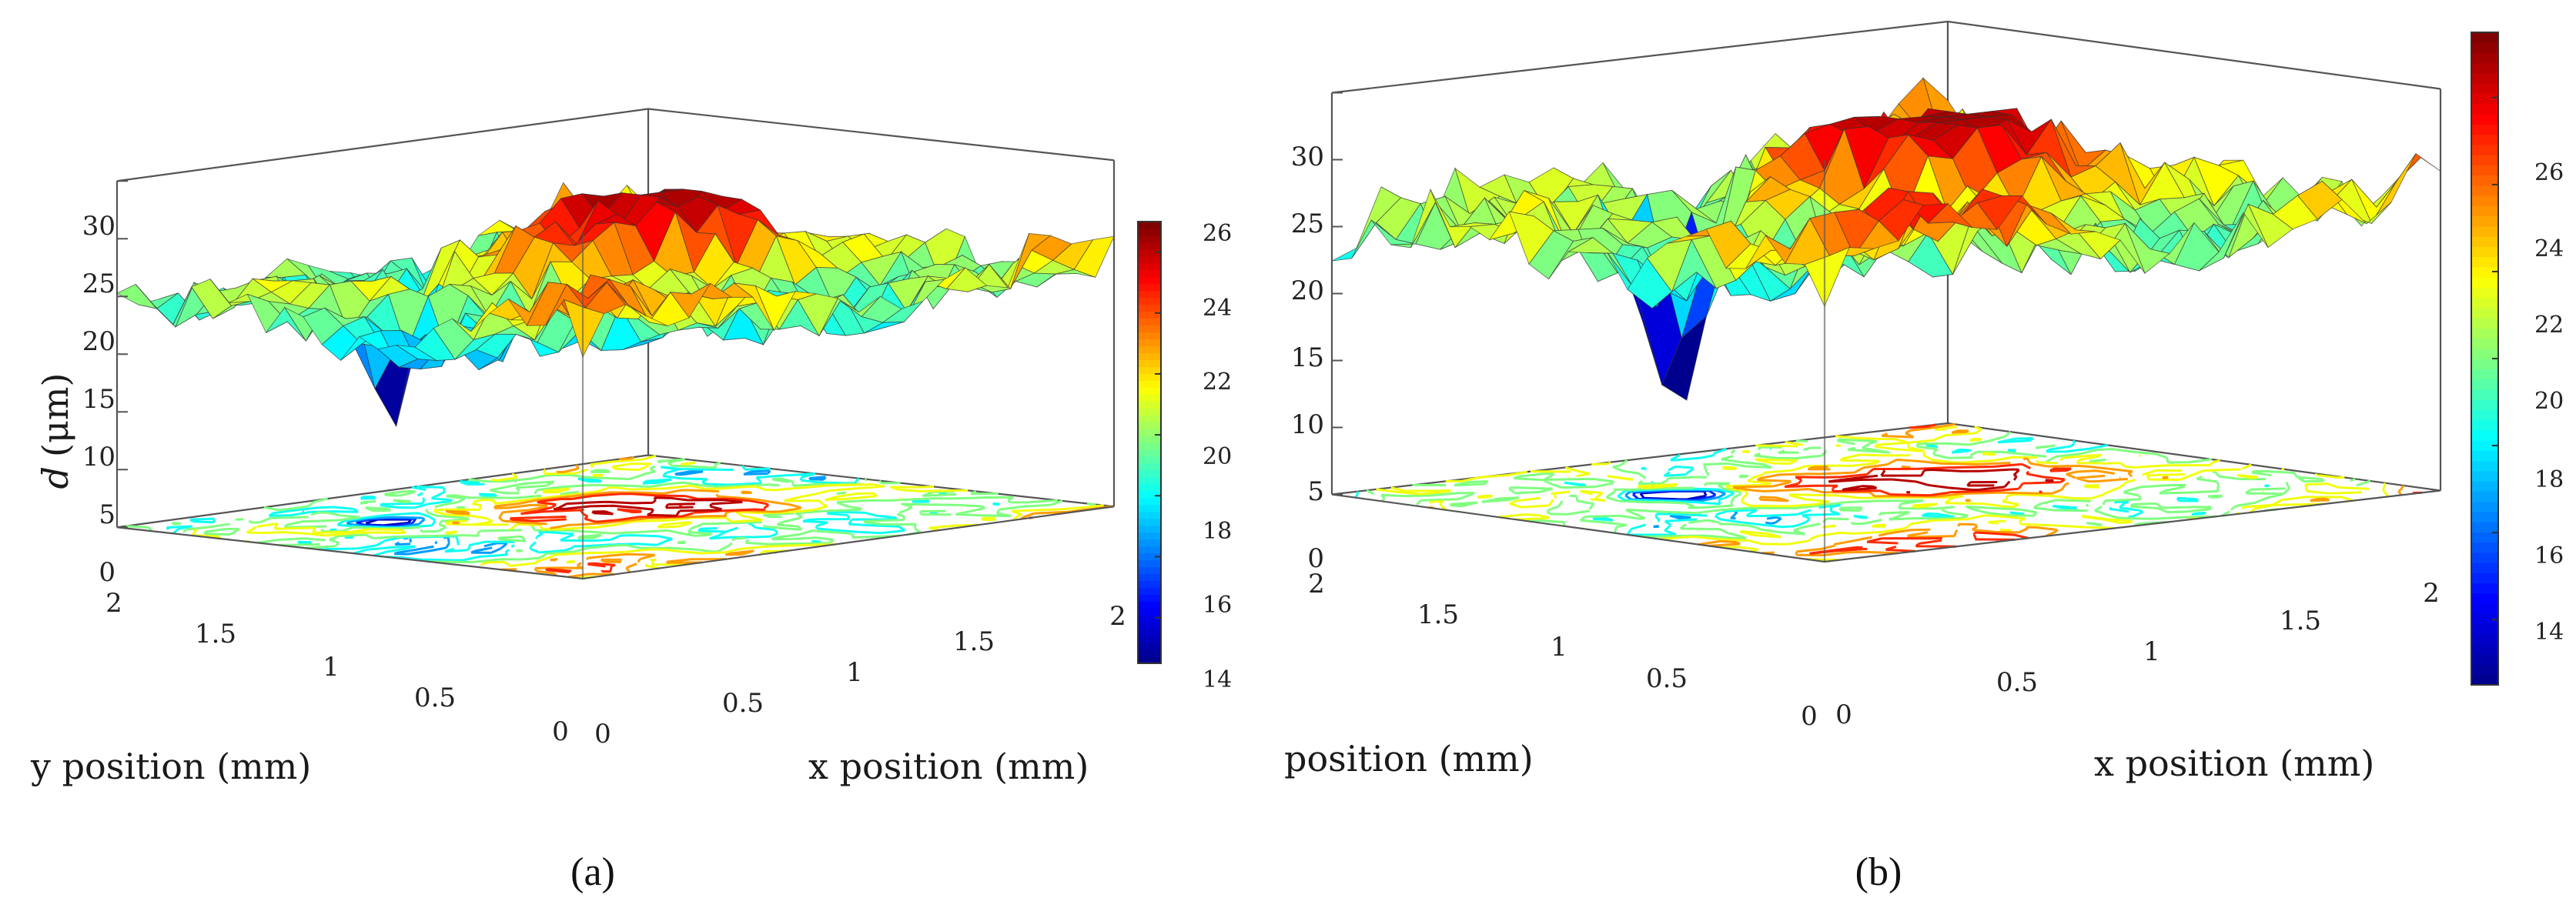 The image size is (2576, 918). What do you see at coordinates (1218, 308) in the screenshot?
I see `panel-a-colorbar-tick: 24` at bounding box center [1218, 308].